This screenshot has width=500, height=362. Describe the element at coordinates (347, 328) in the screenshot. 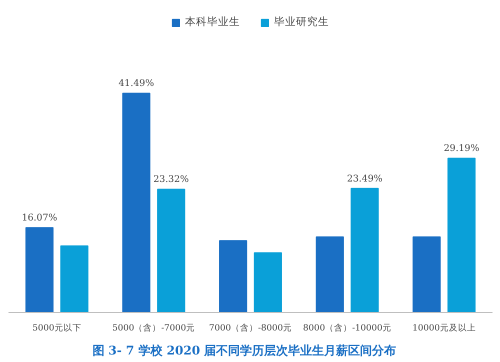

I see `x-tick-label: 8000（含）-10000元` at that location.